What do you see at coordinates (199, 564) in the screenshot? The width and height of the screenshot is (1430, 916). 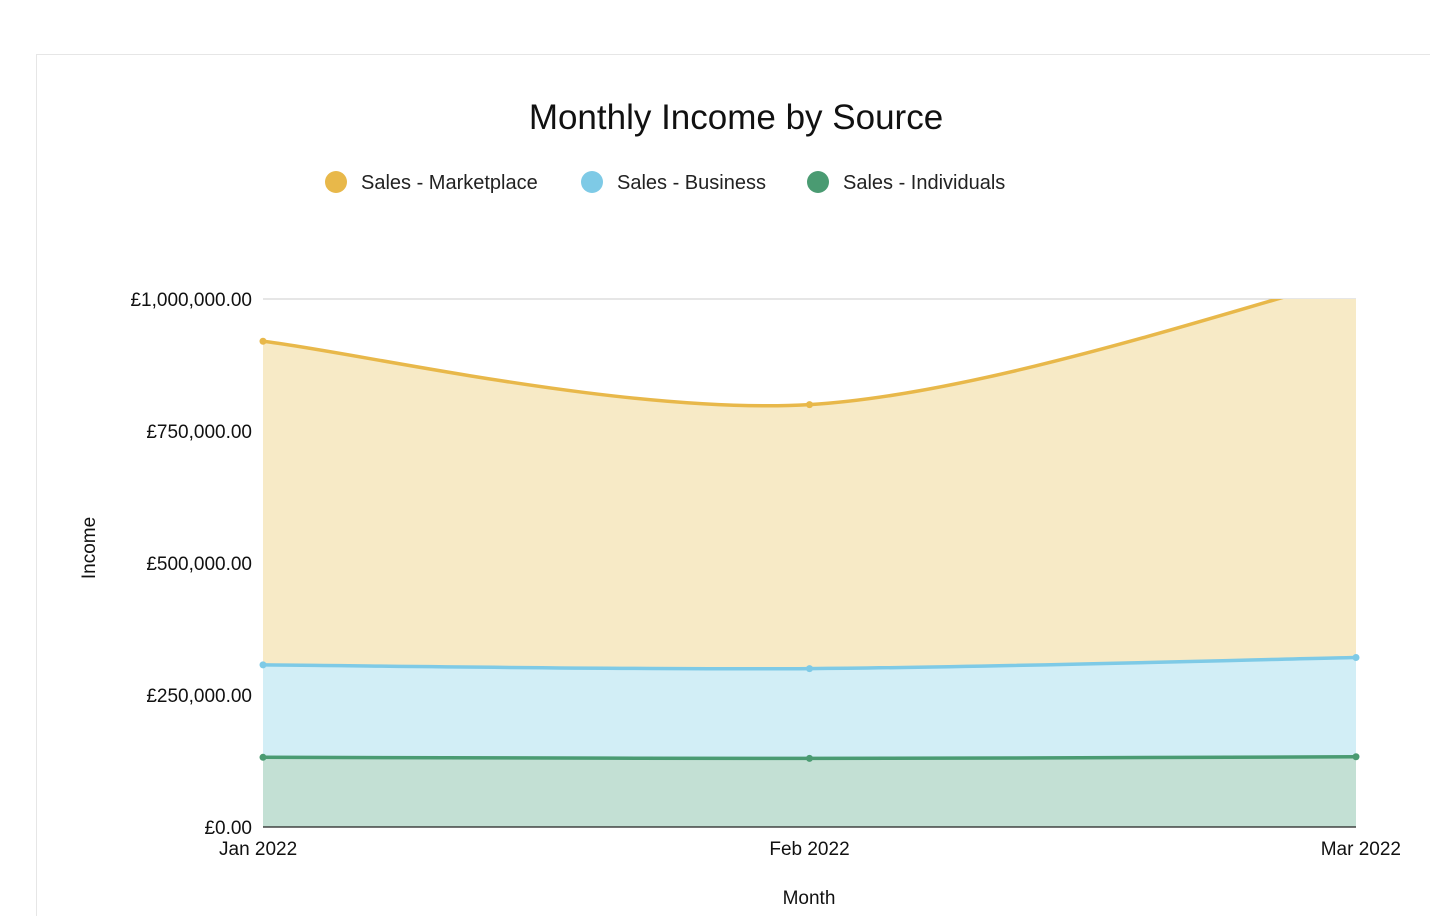 I see `y-tick-label: £500,000.00` at bounding box center [199, 564].